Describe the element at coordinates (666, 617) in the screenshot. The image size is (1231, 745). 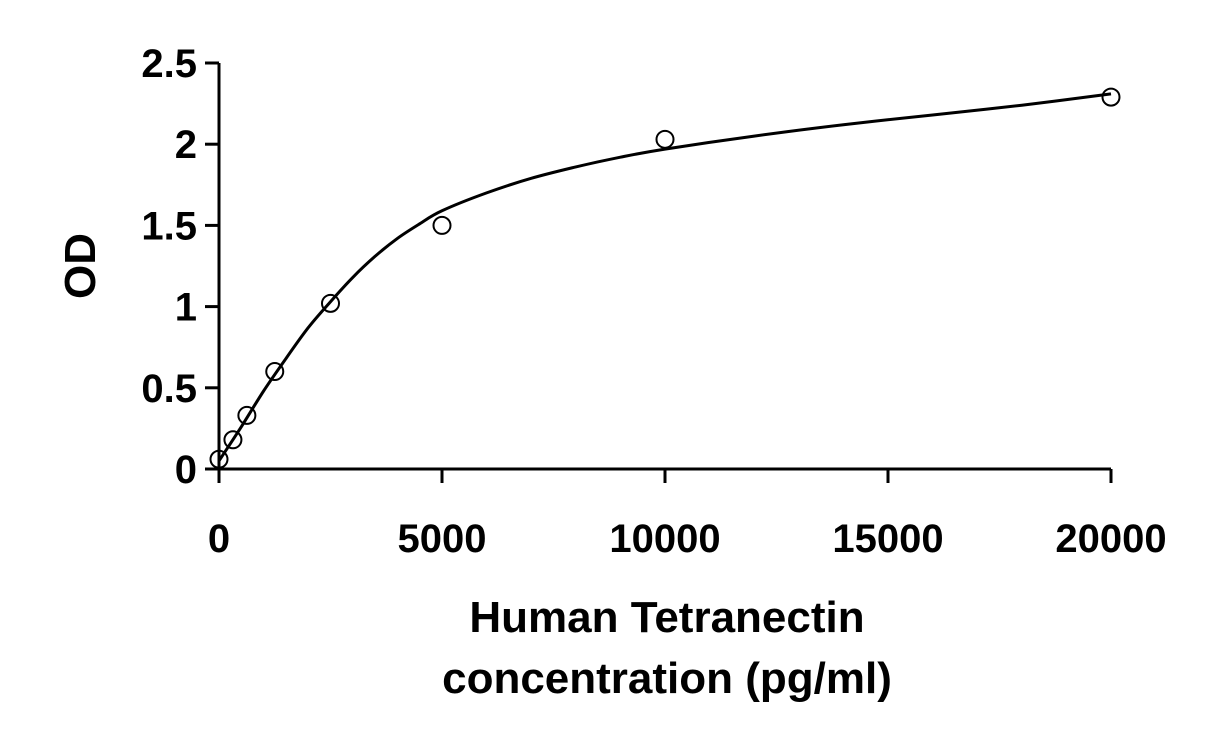
I see `x-axis-title-line-1: Human Tetranectin` at that location.